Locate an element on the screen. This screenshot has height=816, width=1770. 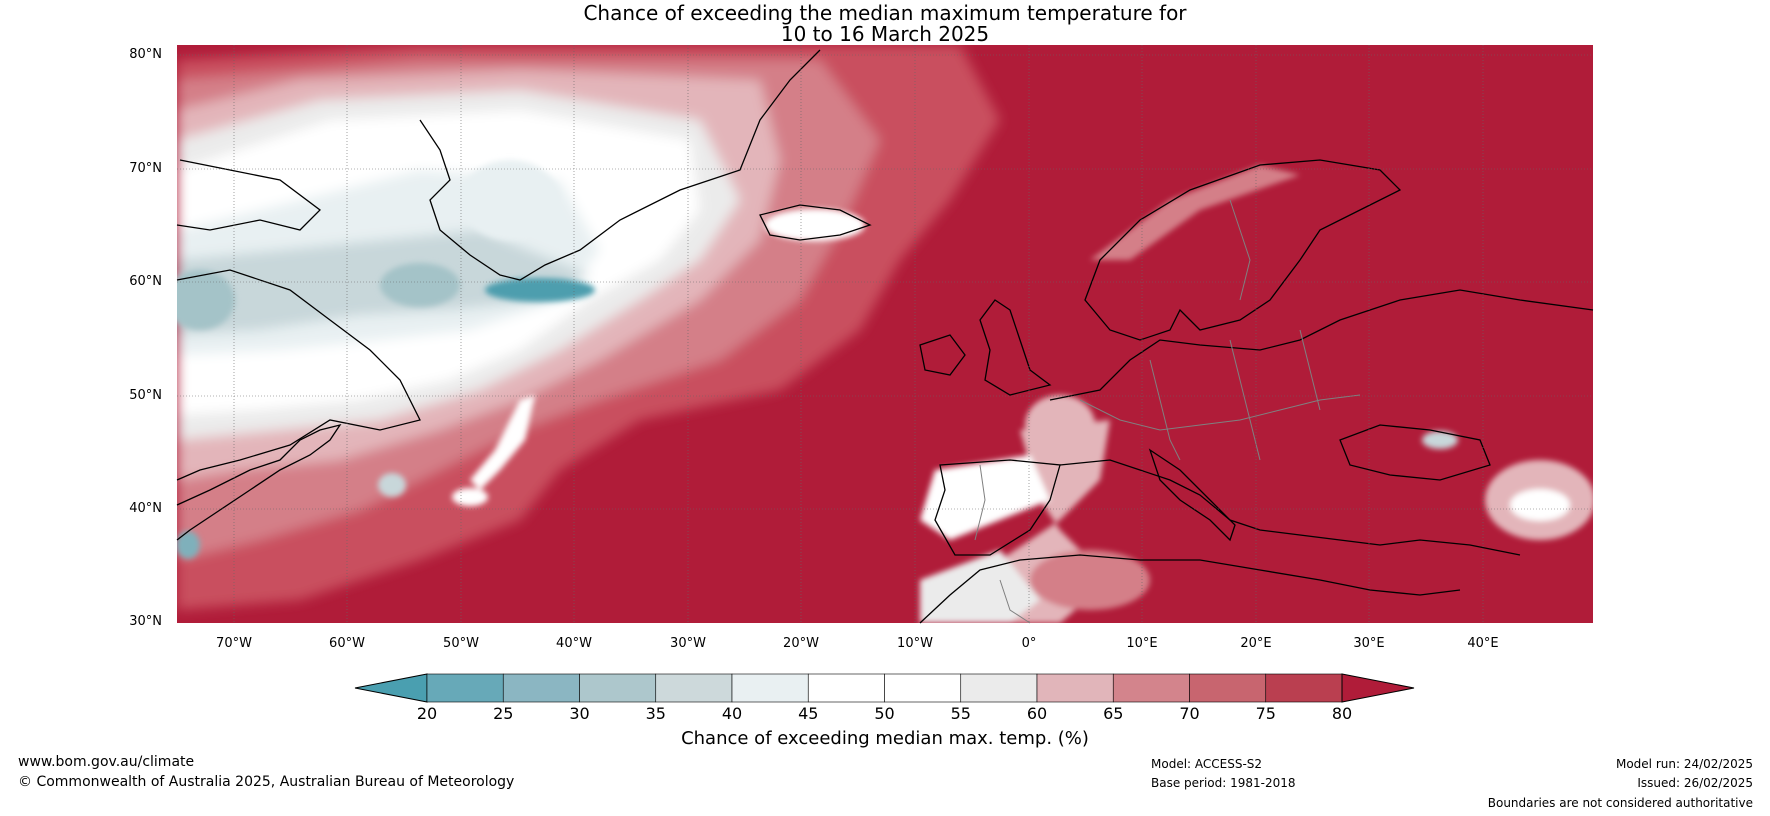
coast-iceland is located at coordinates (815, 222).